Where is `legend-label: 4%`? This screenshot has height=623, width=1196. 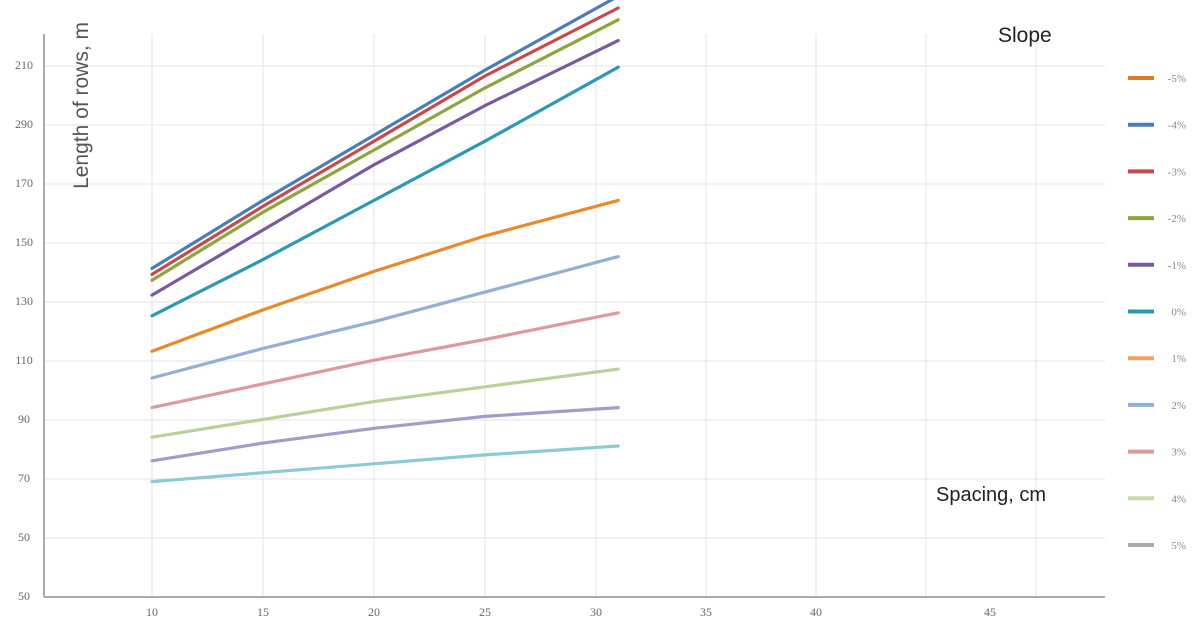 legend-label: 4% is located at coordinates (1178, 499).